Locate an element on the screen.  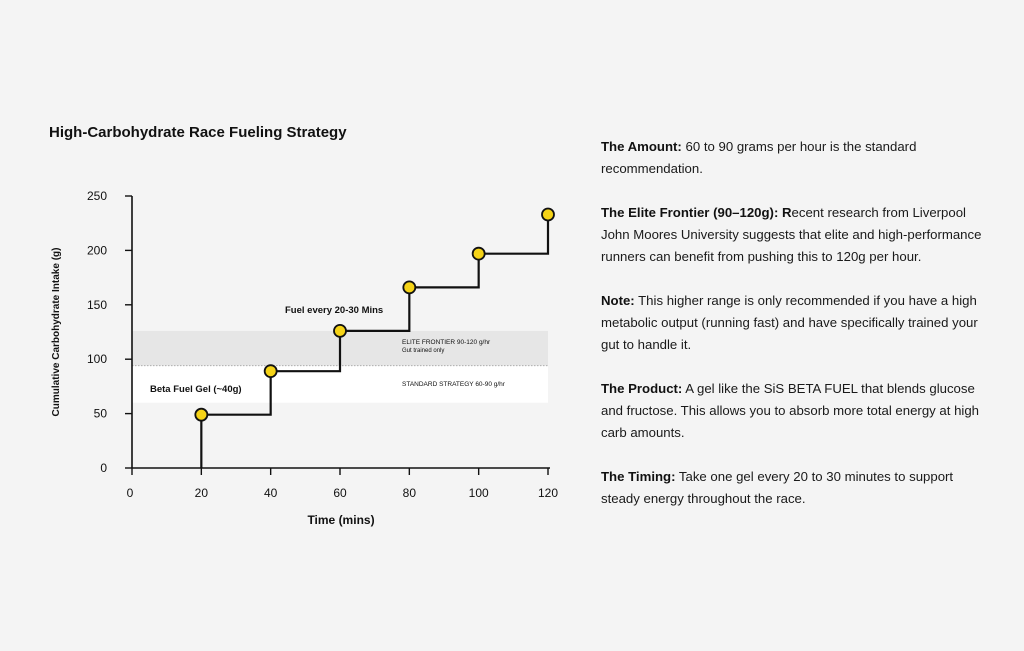
y-tick-label: 0 is located at coordinates (103, 468).